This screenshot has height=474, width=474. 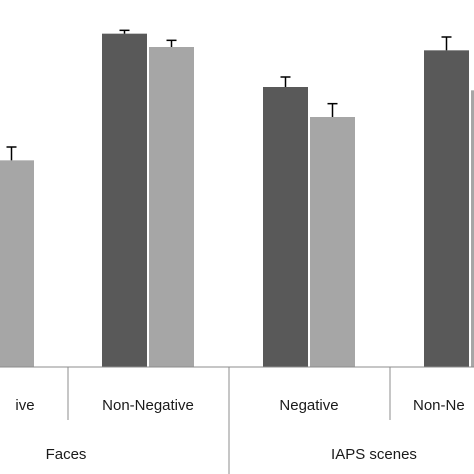 What do you see at coordinates (439, 405) in the screenshot?
I see `category-label: Non-Ne` at bounding box center [439, 405].